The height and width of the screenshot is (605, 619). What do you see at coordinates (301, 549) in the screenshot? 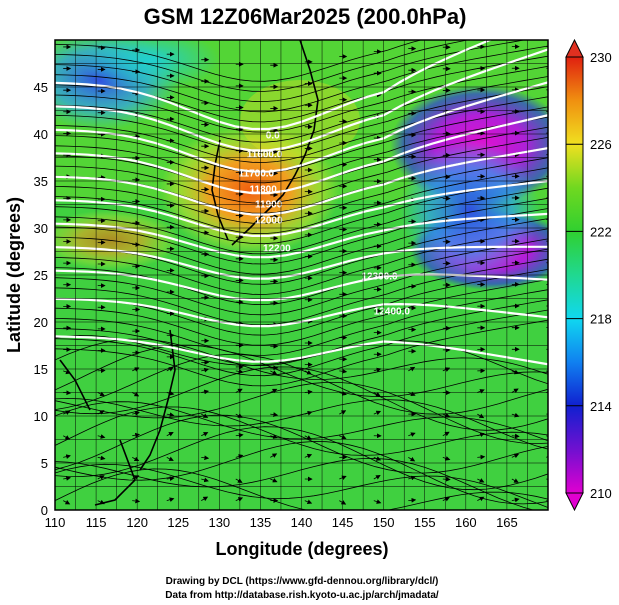
I see `x-axis-label: Longitude (degrees)` at bounding box center [301, 549].